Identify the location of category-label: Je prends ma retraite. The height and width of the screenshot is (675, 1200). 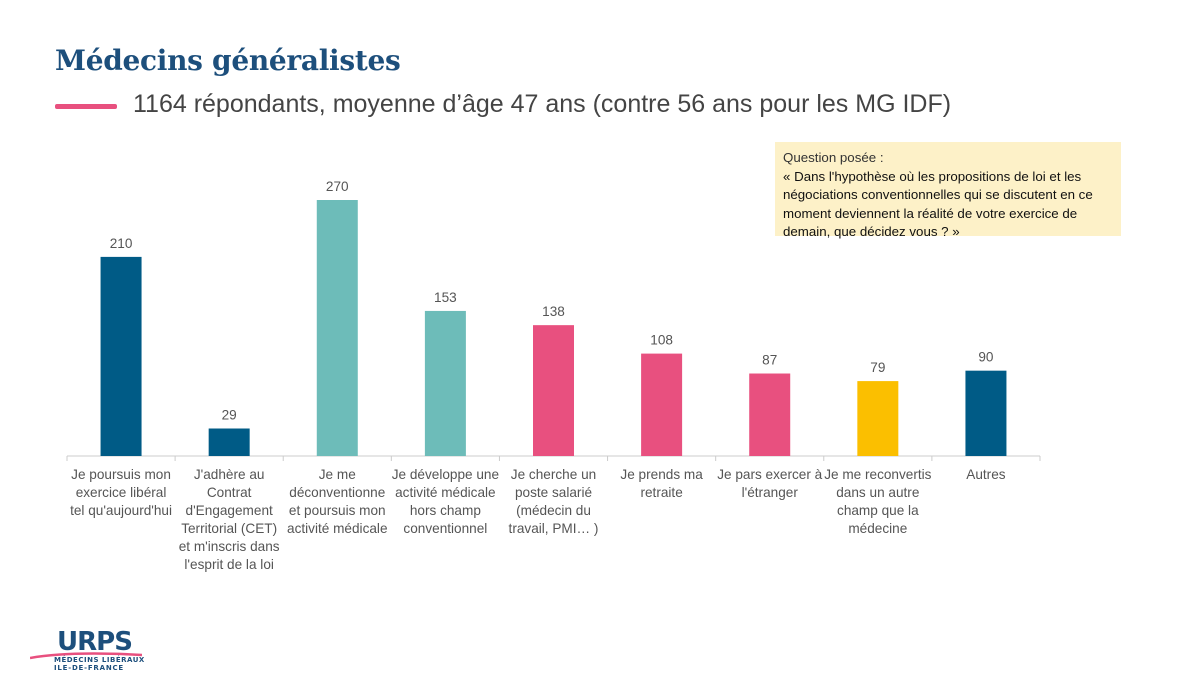
(661, 483).